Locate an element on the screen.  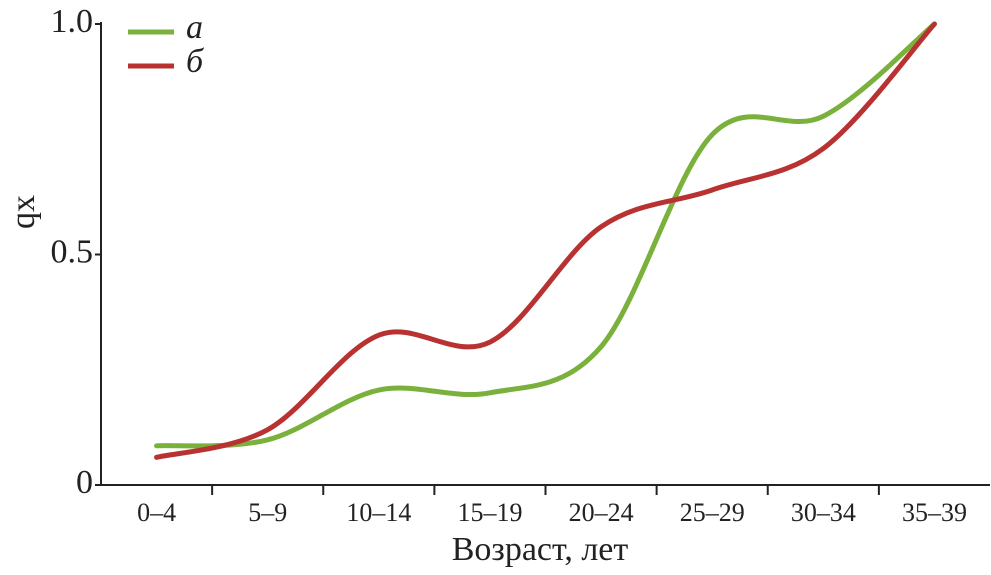
legend-label: б is located at coordinates (195, 61).